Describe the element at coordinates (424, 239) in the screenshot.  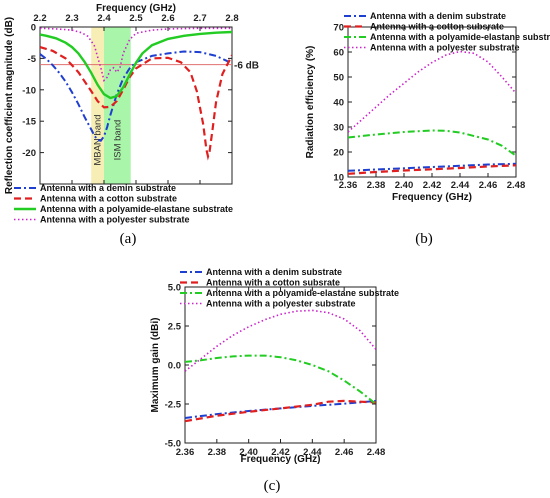
I see `panel-label: (b)` at that location.